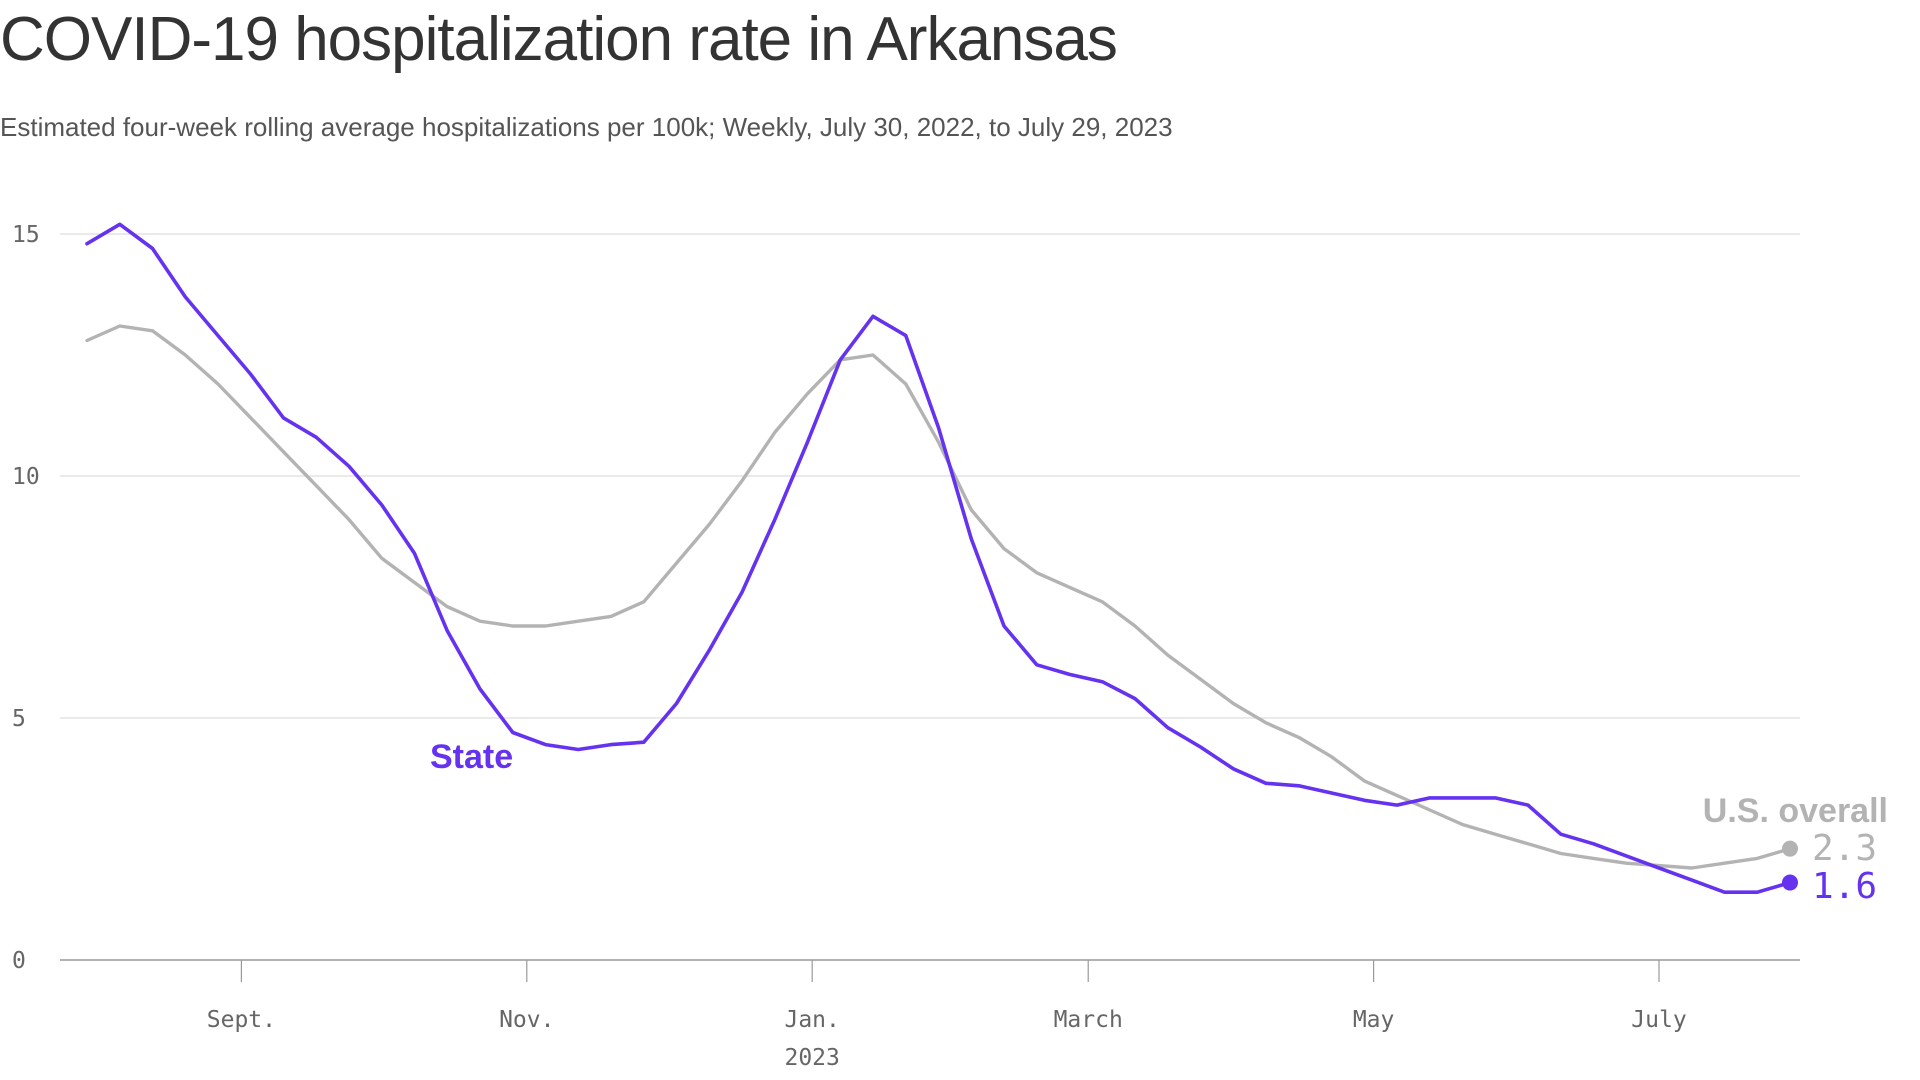 This screenshot has width=1920, height=1080. I want to click on x-tick-label: May, so click(1374, 1020).